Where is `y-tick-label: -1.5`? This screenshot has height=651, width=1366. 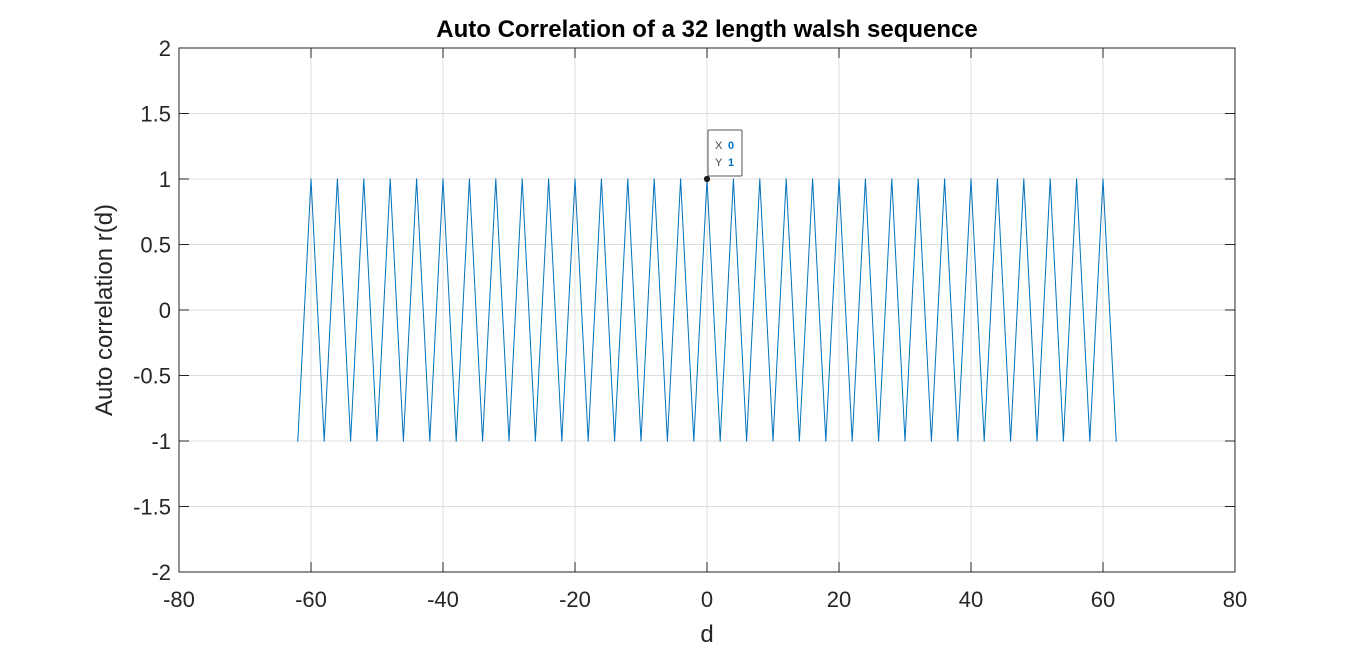
y-tick-label: -1.5 is located at coordinates (152, 507).